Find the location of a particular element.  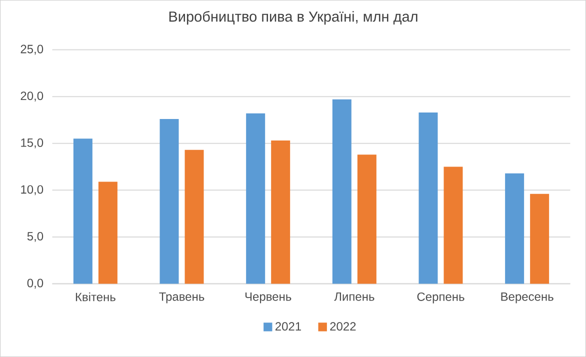

legend-label: 2021 is located at coordinates (288, 326).